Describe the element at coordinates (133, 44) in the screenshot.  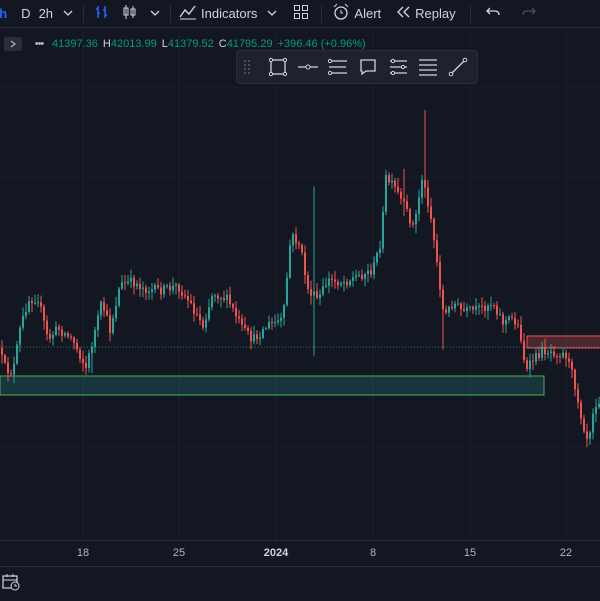
I see `high-value: 42013.99` at that location.